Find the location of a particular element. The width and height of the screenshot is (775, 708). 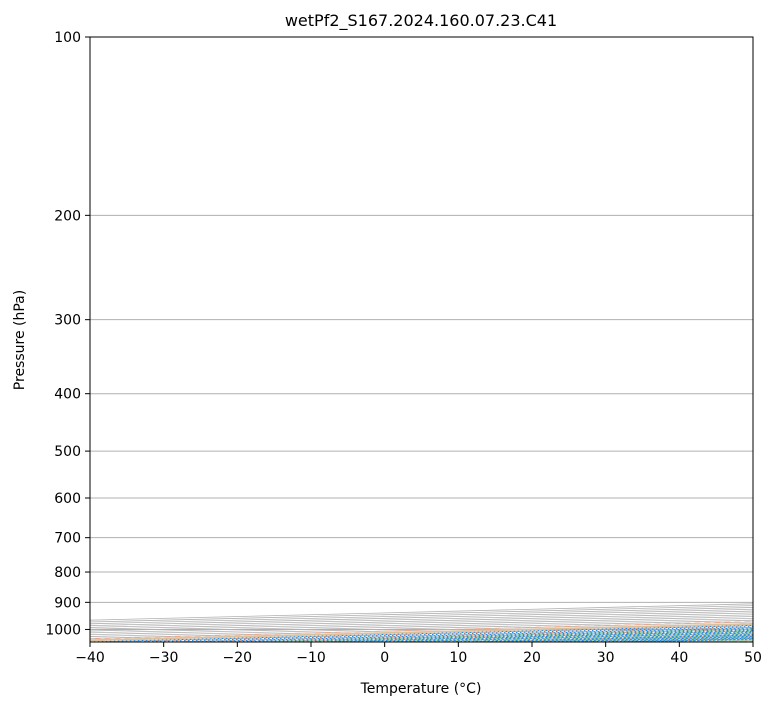

y-tick-label: 600 is located at coordinates (67, 499).